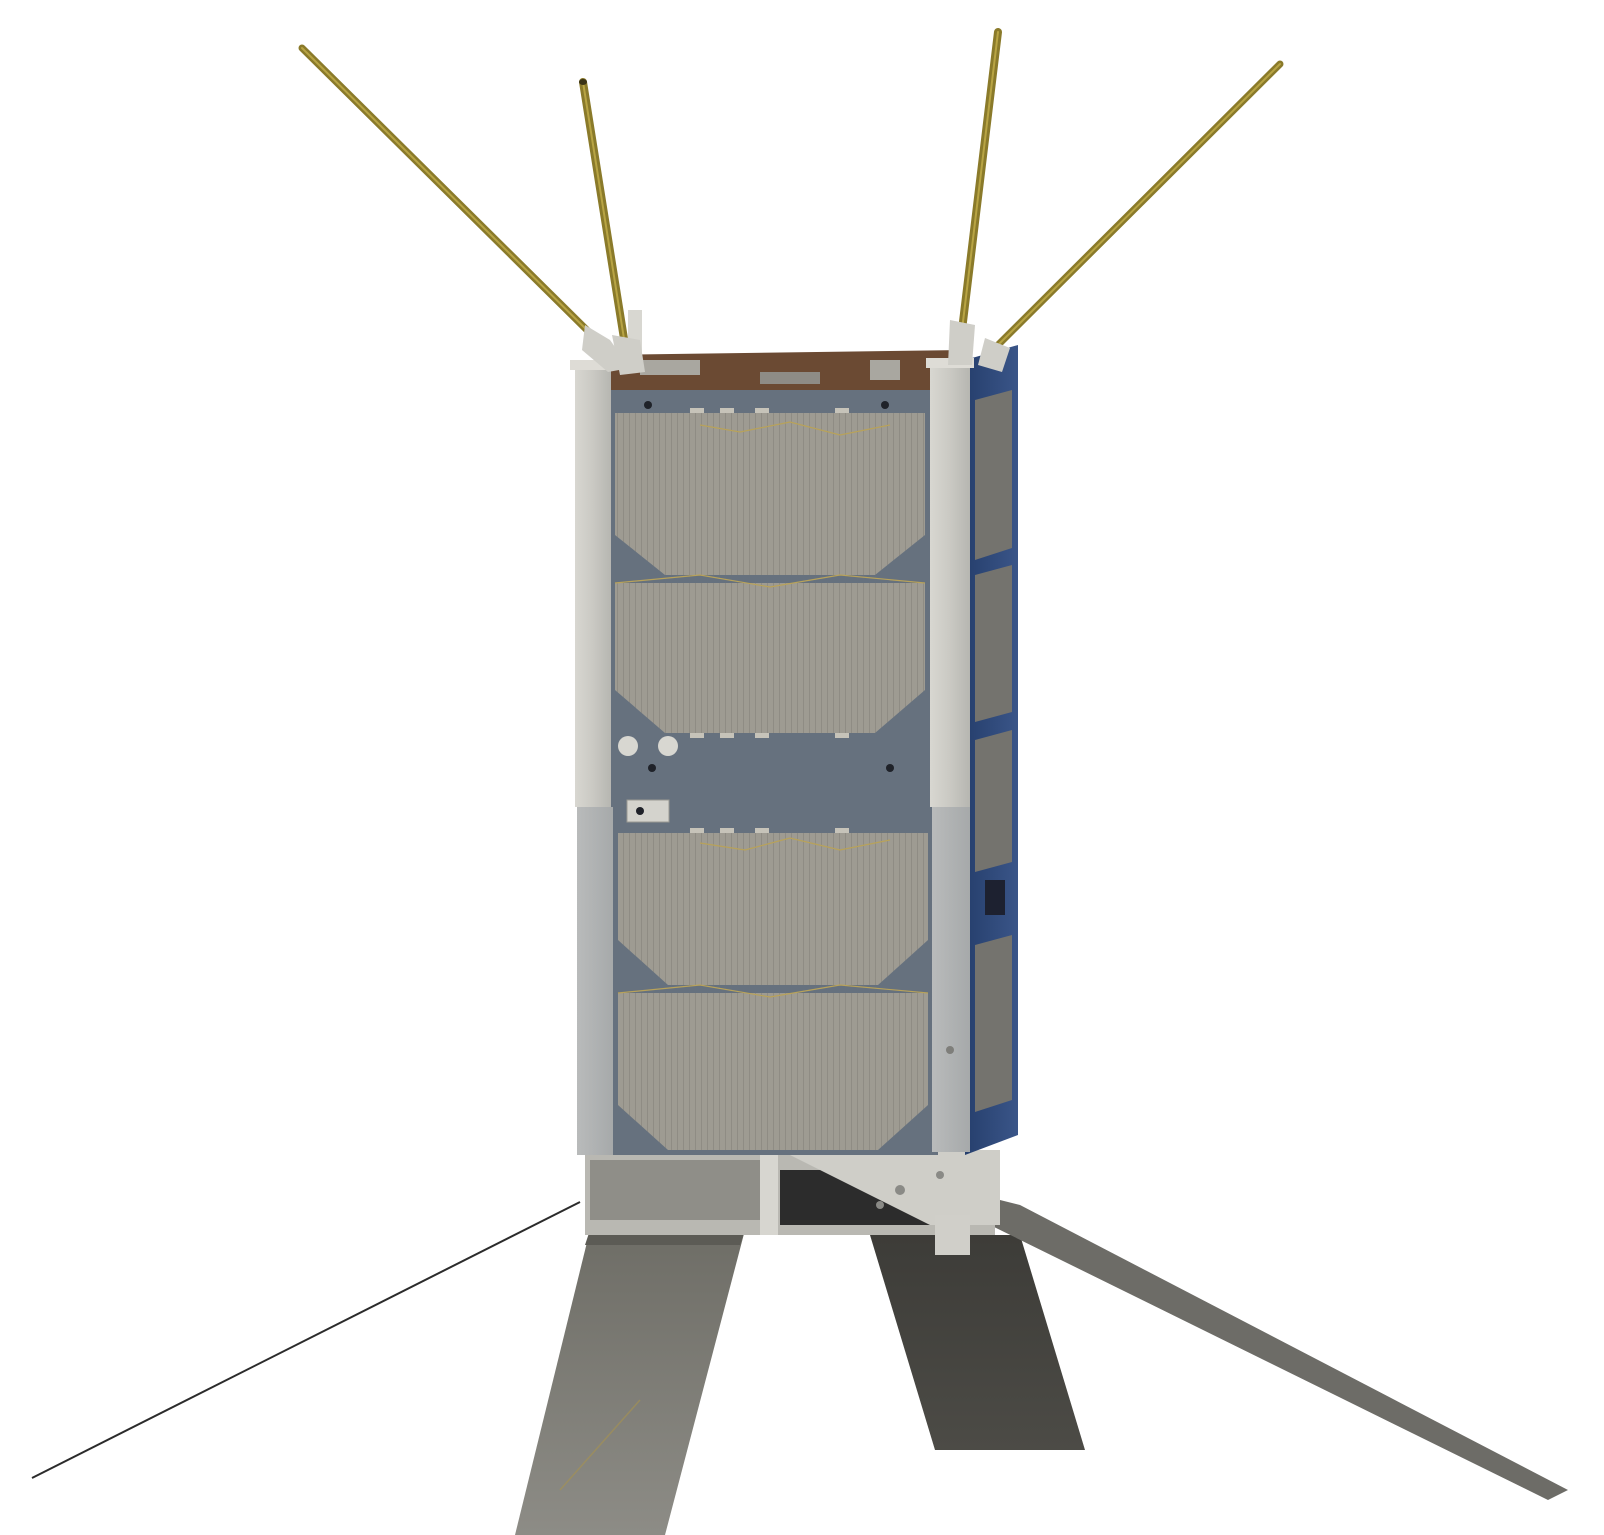 The image size is (1604, 1535). Describe the element at coordinates (630, 1382) in the screenshot. I see `wing-left-panel` at that location.